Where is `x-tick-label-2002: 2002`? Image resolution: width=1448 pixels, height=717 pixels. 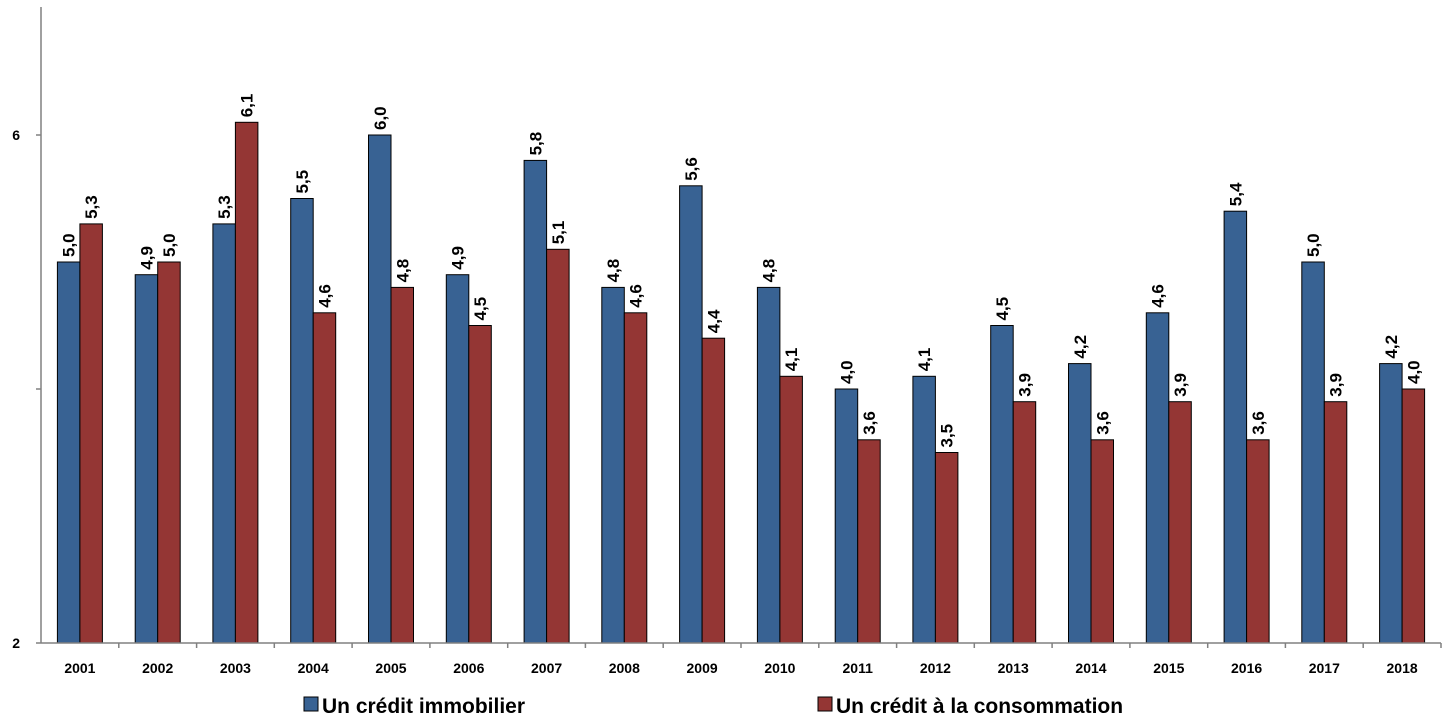
x-tick-label-2002: 2002 is located at coordinates (157, 668).